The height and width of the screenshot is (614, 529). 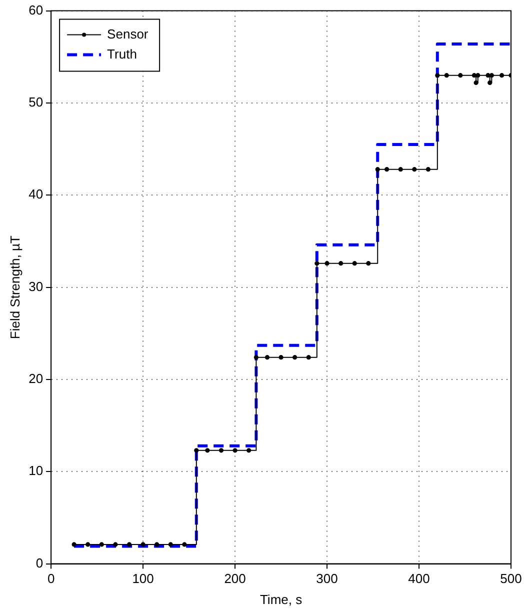 I want to click on x-tick-label: 100, so click(x=143, y=578).